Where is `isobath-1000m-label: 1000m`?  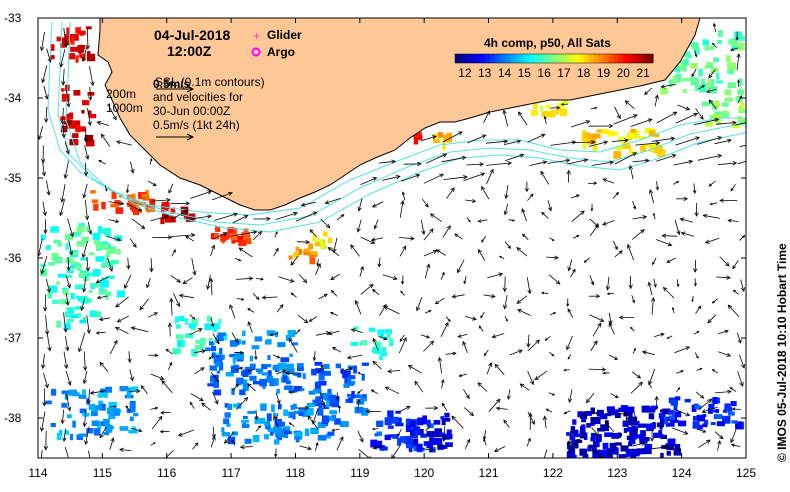
isobath-1000m-label: 1000m is located at coordinates (124, 108).